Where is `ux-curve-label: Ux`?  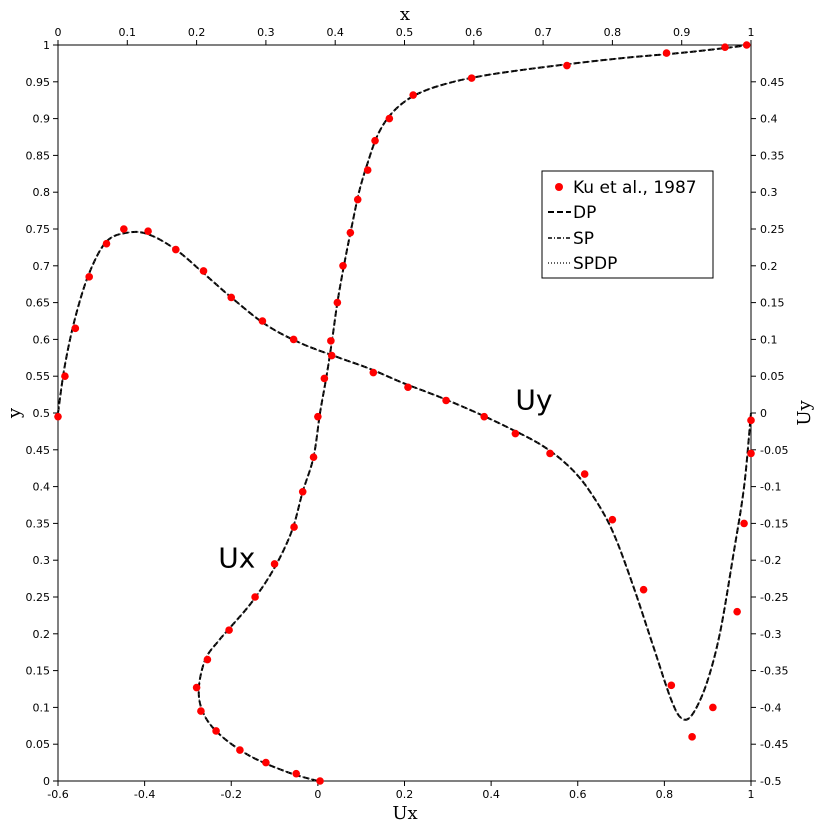
ux-curve-label: Ux is located at coordinates (236, 558).